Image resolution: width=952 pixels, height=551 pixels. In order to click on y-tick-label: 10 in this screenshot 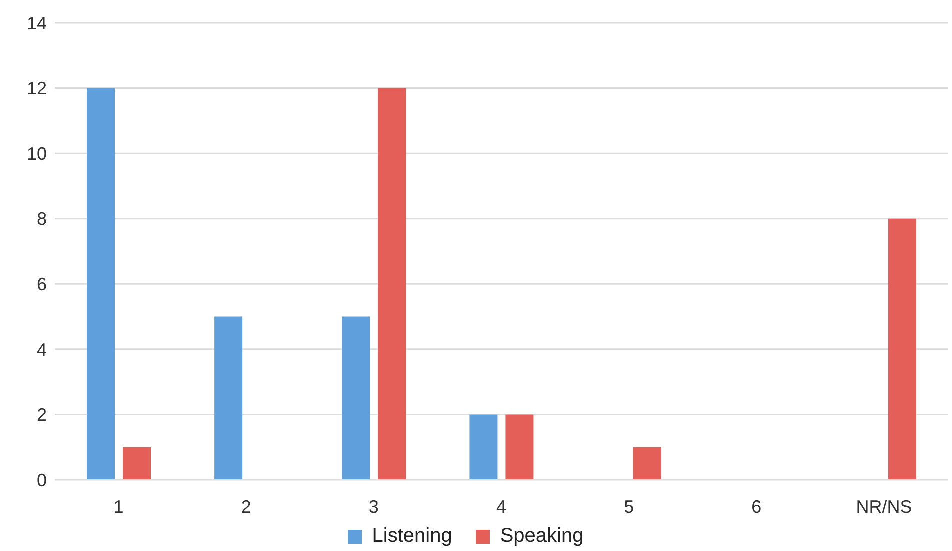, I will do `click(36, 154)`.